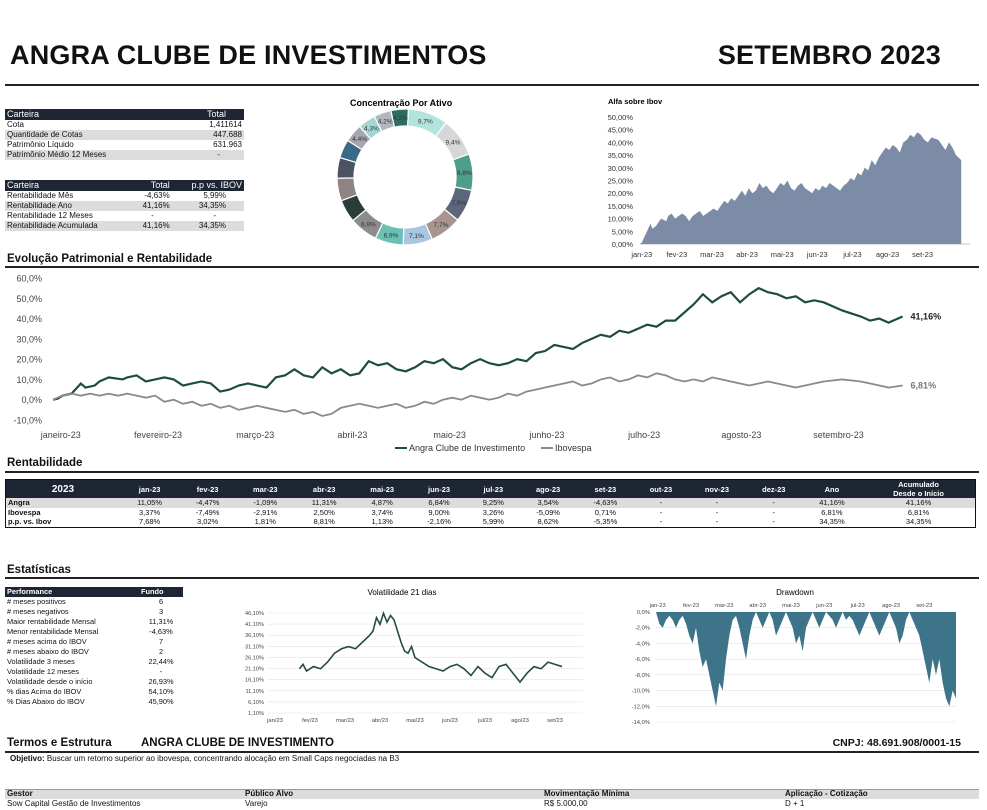  What do you see at coordinates (31, 400) in the screenshot?
I see `evo-ytick-label: 0,0%` at bounding box center [31, 400].